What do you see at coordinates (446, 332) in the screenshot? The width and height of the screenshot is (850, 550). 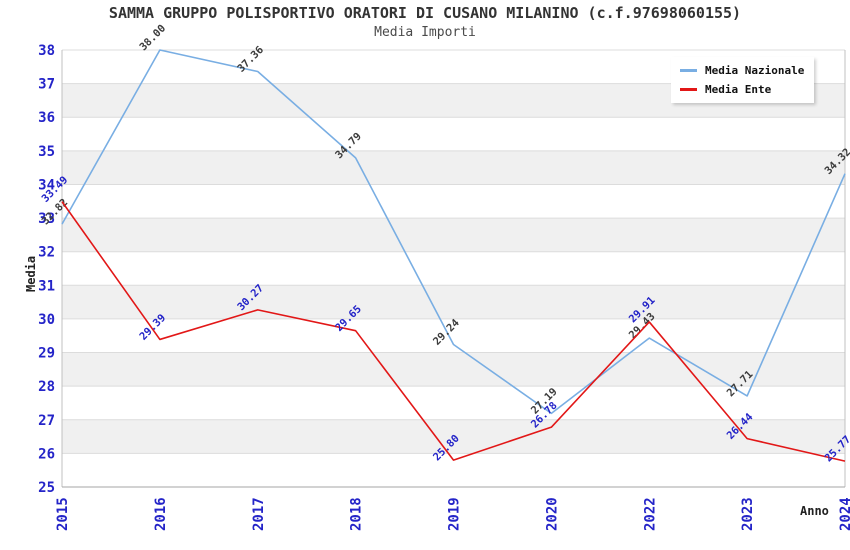 I see `data-point-label: 29.24` at bounding box center [446, 332].